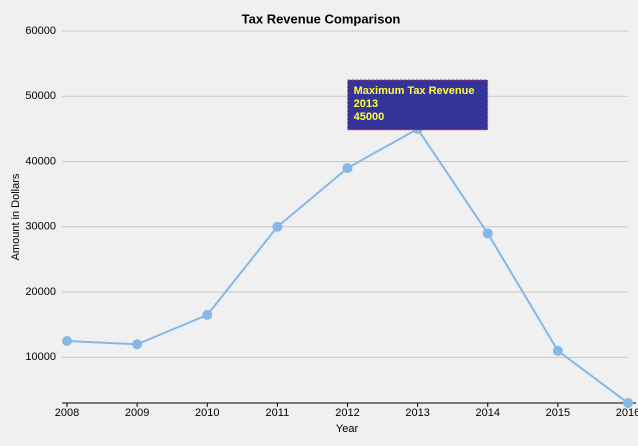 This screenshot has height=446, width=638. Describe the element at coordinates (488, 413) in the screenshot. I see `x-tick-label: 2014` at that location.